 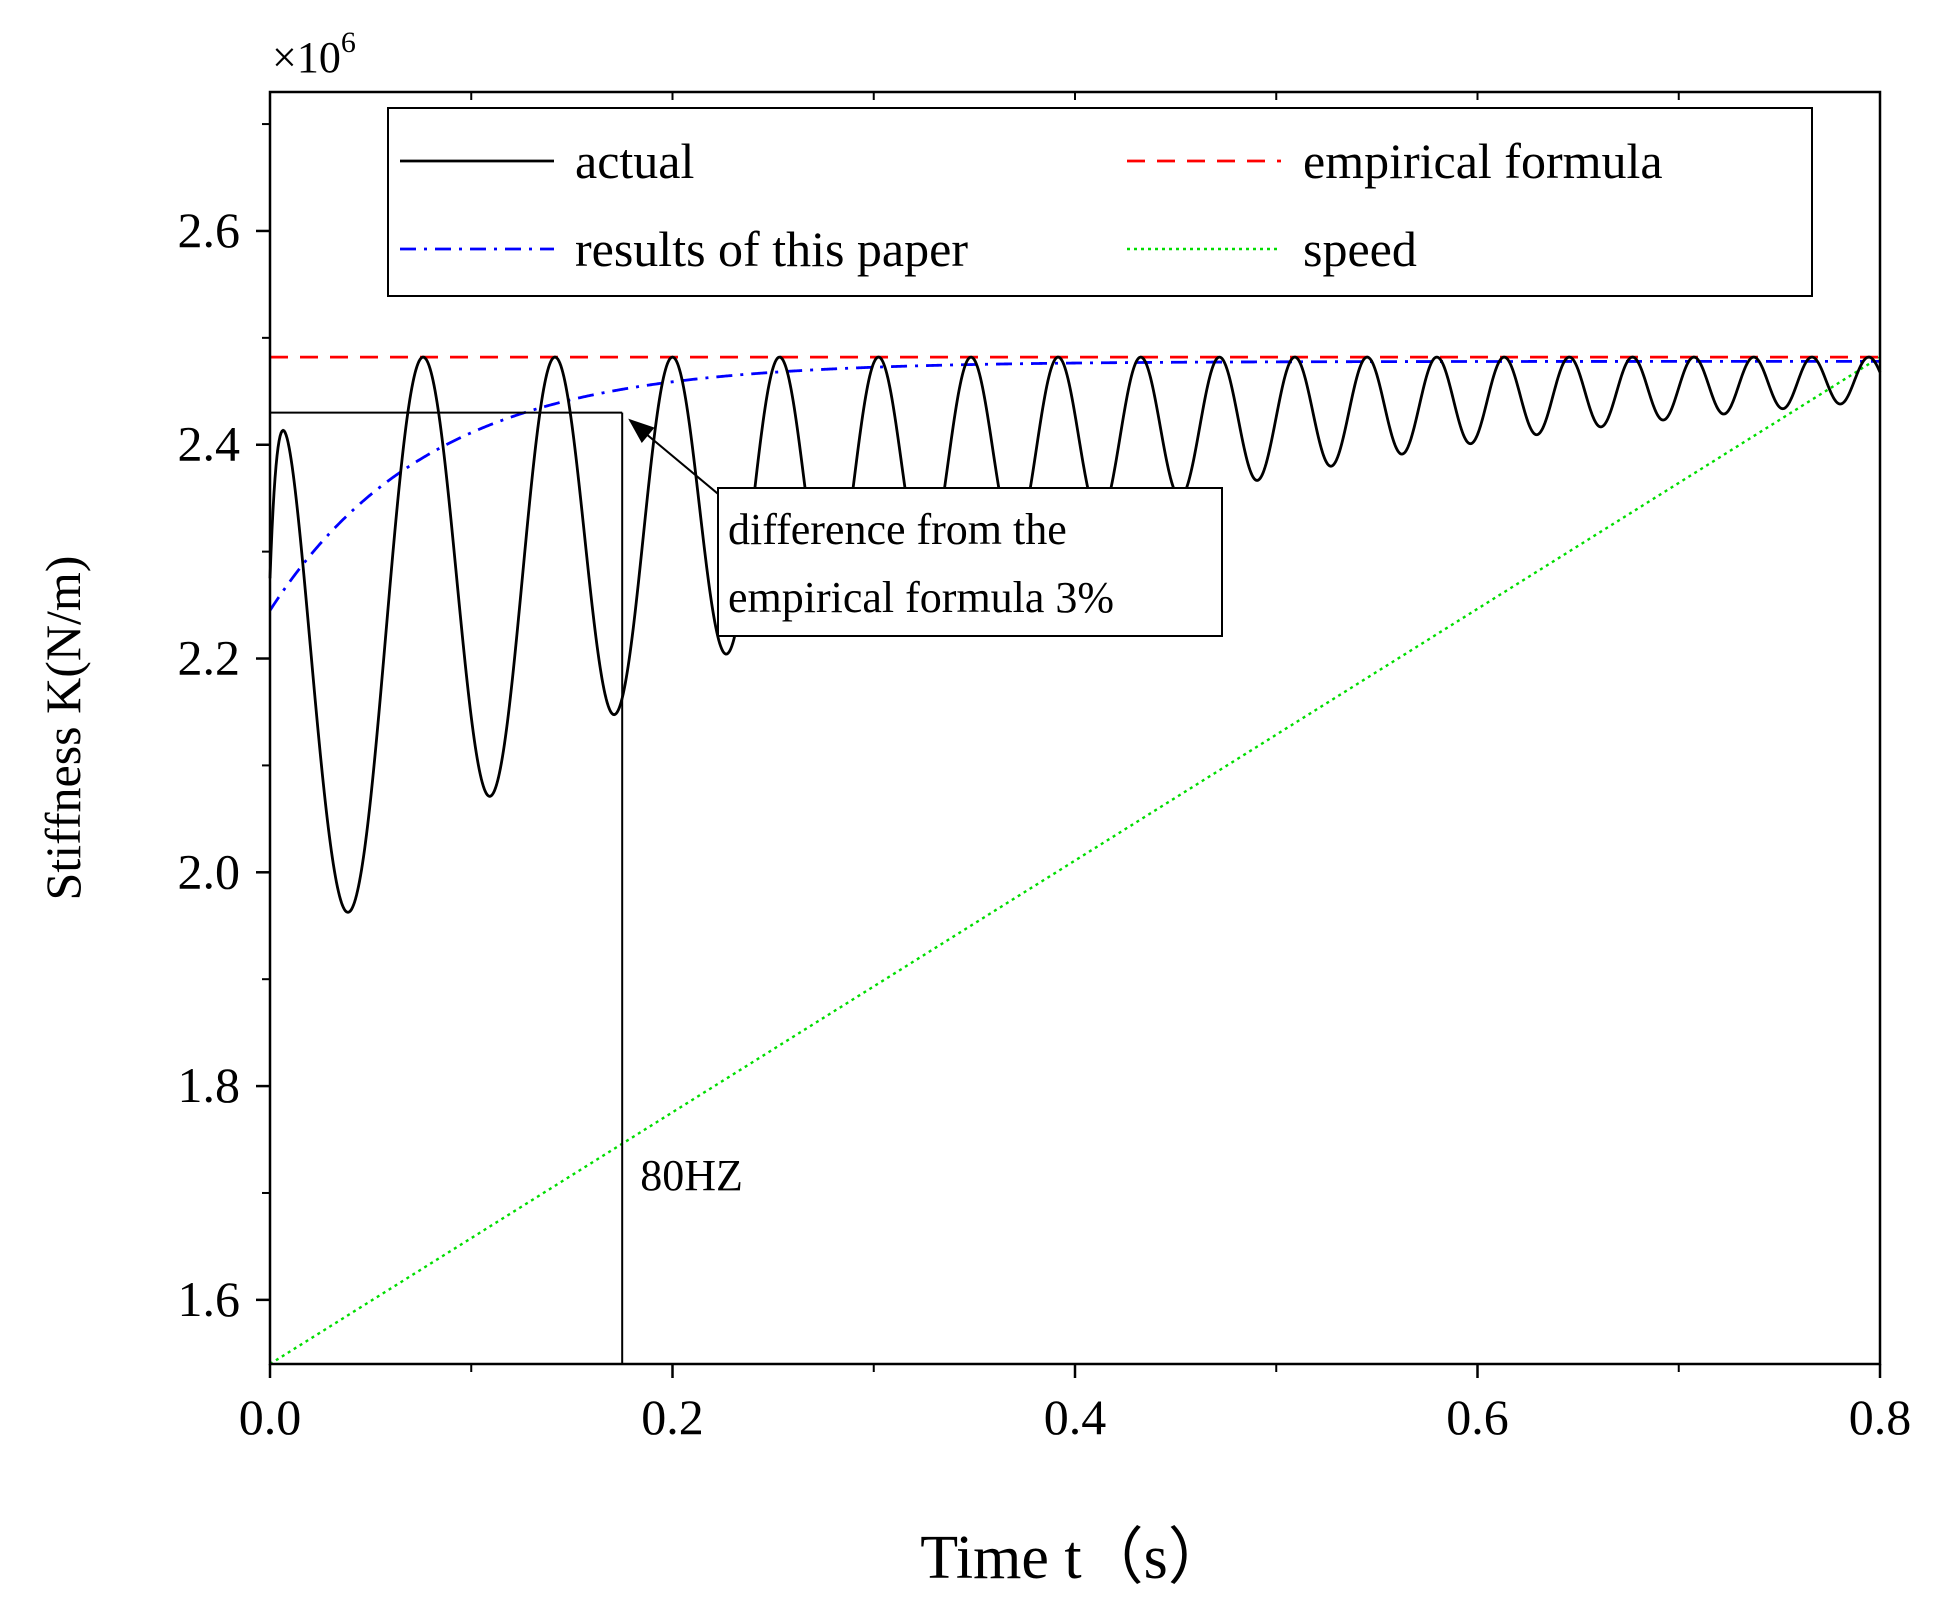 I want to click on series-paper-line, so click(x=1074, y=485).